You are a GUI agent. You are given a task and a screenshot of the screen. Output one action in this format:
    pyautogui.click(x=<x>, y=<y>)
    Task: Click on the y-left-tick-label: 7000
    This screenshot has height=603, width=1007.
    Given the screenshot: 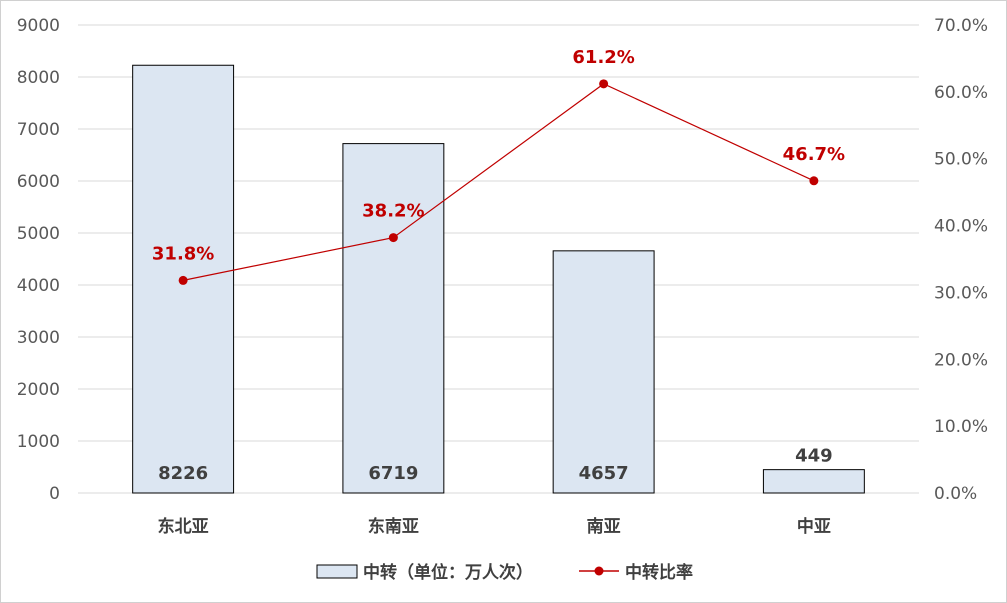 What is the action you would take?
    pyautogui.click(x=38, y=130)
    